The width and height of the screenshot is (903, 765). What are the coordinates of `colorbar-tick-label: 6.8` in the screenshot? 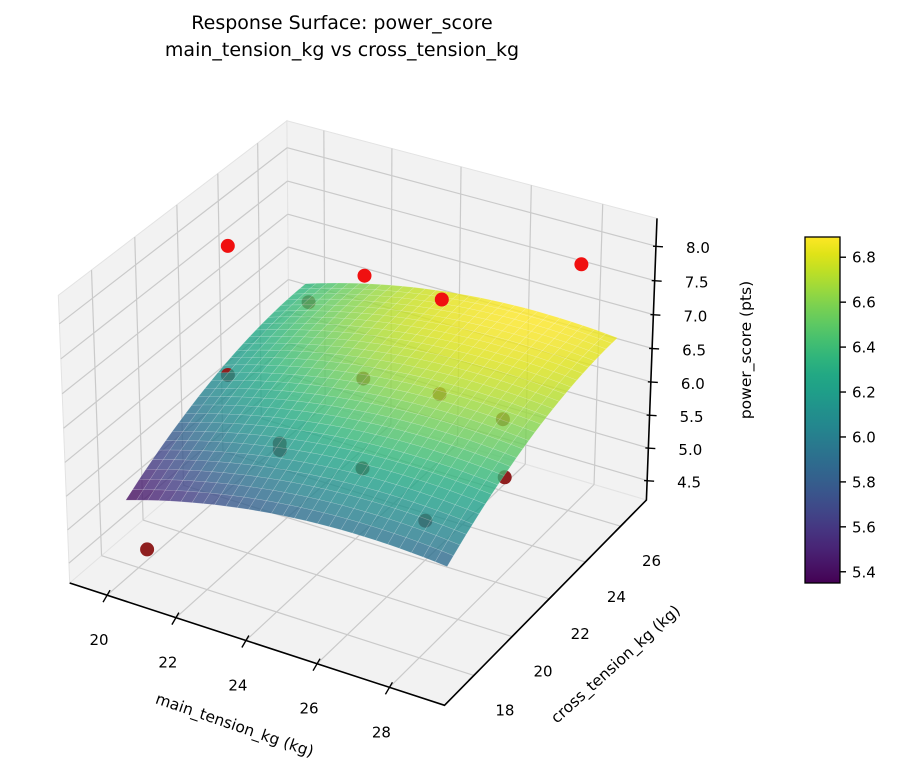 It's located at (864, 258).